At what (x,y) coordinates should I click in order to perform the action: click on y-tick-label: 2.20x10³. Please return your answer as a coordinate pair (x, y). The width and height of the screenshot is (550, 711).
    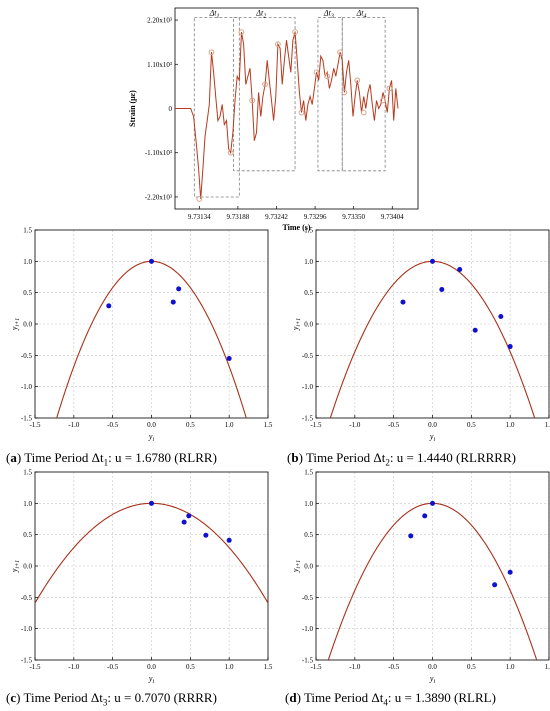
    Looking at the image, I should click on (159, 21).